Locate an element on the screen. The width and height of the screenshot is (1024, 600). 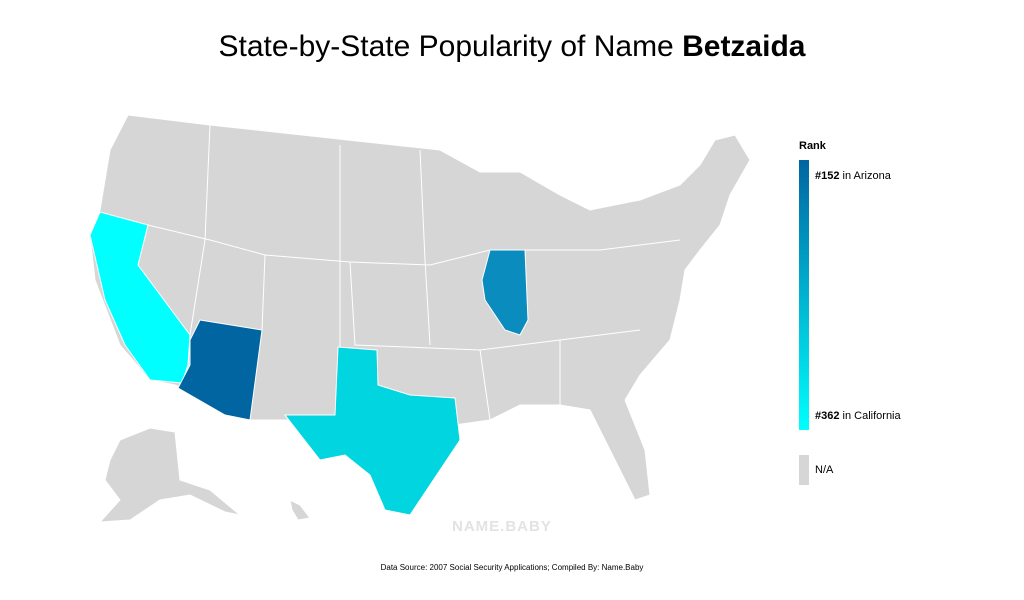
legend-top: #152 in Arizona is located at coordinates (853, 176).